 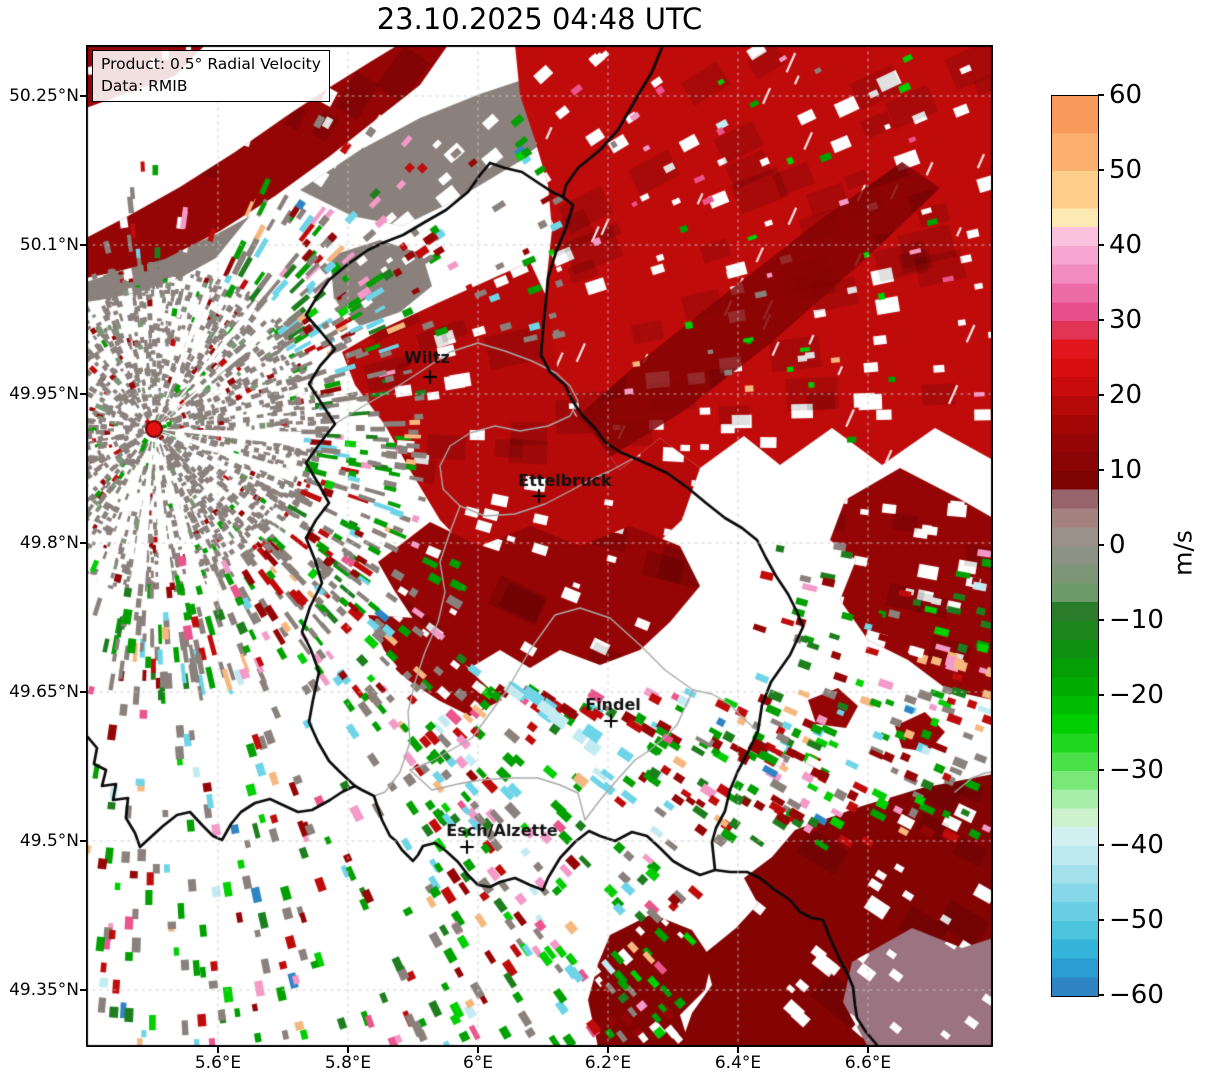 What do you see at coordinates (218, 1063) in the screenshot?
I see `x-tick-label: 5.6°E` at bounding box center [218, 1063].